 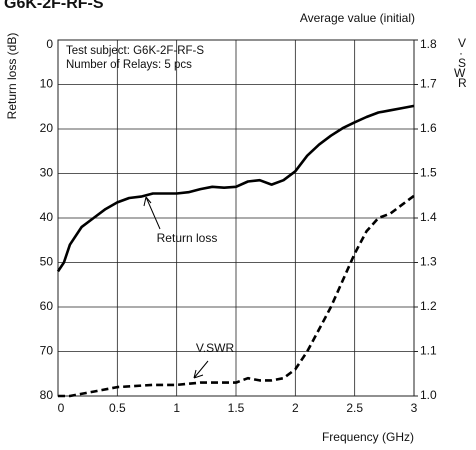 I want to click on y-tick-label: 50, so click(x=47, y=262).